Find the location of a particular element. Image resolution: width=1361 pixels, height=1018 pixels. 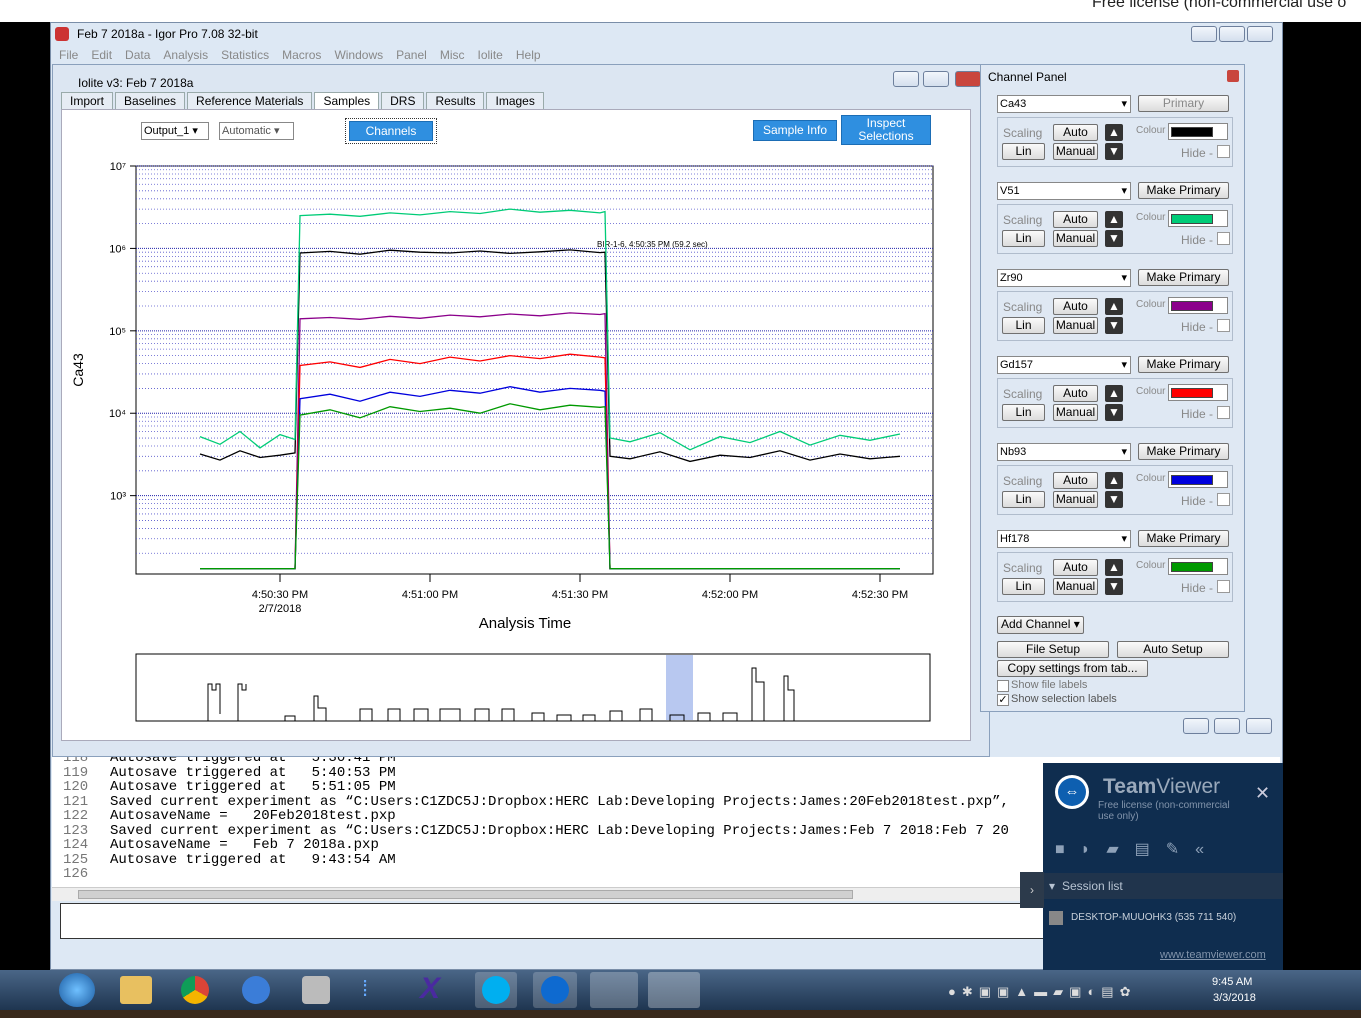

tray-icons: ●✱▣▣▲▬▰▣◐▤✿ is located at coordinates (1042, 991).